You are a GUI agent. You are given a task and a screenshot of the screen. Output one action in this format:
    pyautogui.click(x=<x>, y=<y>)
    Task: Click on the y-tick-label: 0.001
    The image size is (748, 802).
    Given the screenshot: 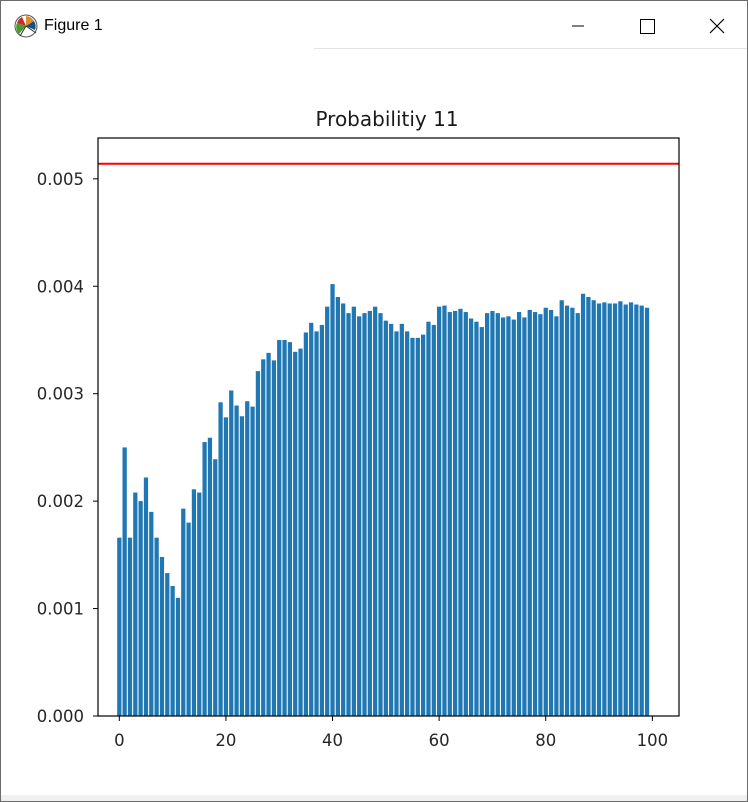 What is the action you would take?
    pyautogui.click(x=60, y=609)
    